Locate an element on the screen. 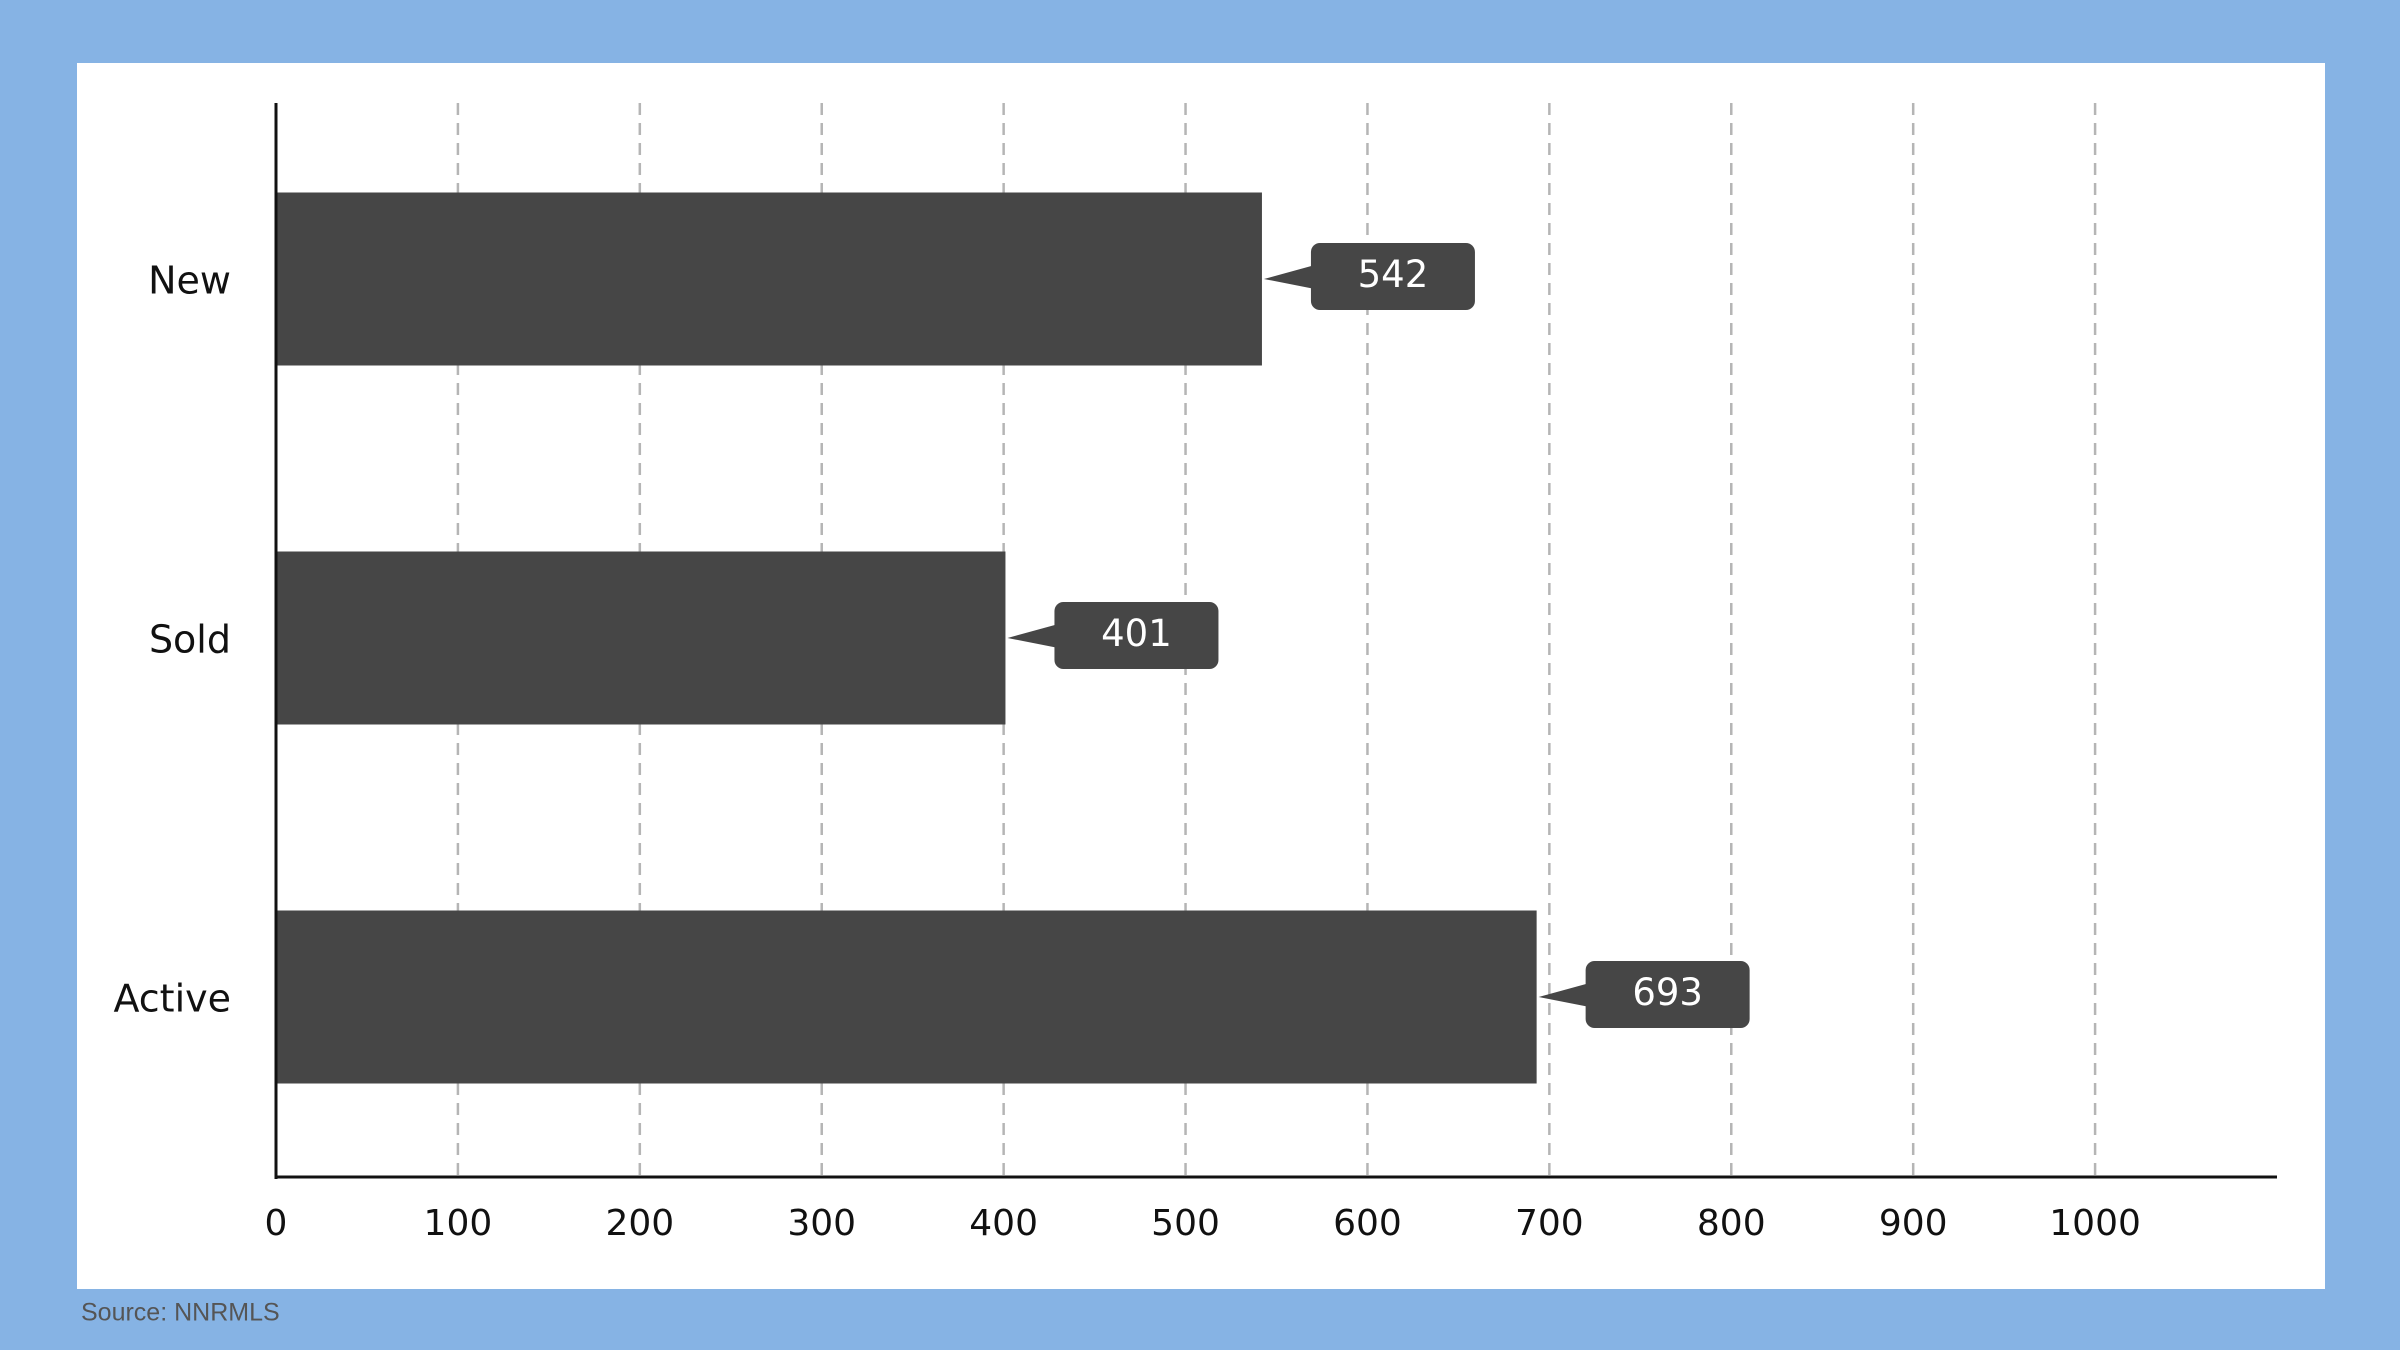 The height and width of the screenshot is (1350, 2400). x-tick-label: 400 is located at coordinates (1003, 1223).